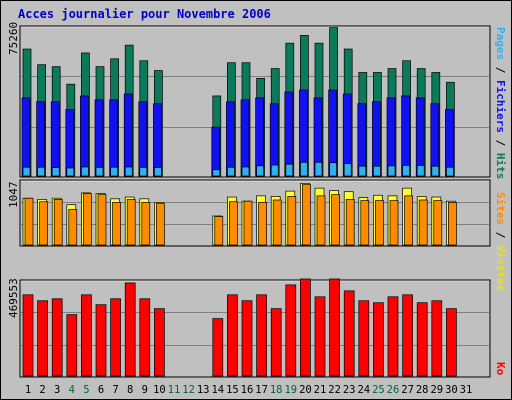 The height and width of the screenshot is (400, 512). Describe the element at coordinates (451, 390) in the screenshot. I see `day-label-30: 30` at that location.